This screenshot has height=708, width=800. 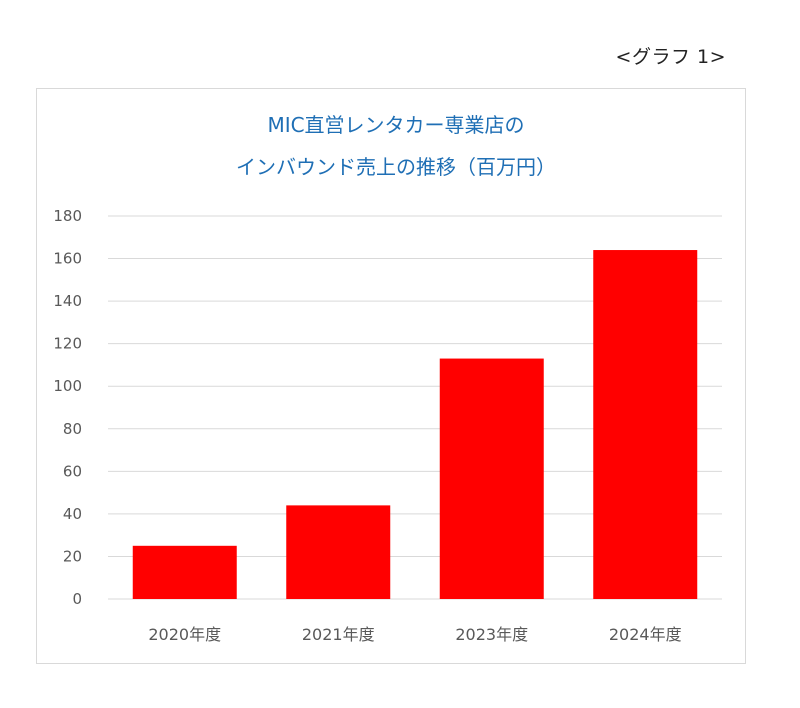 I want to click on chart-title-line-1: MIC直営レンタカー専業店の, so click(x=395, y=125).